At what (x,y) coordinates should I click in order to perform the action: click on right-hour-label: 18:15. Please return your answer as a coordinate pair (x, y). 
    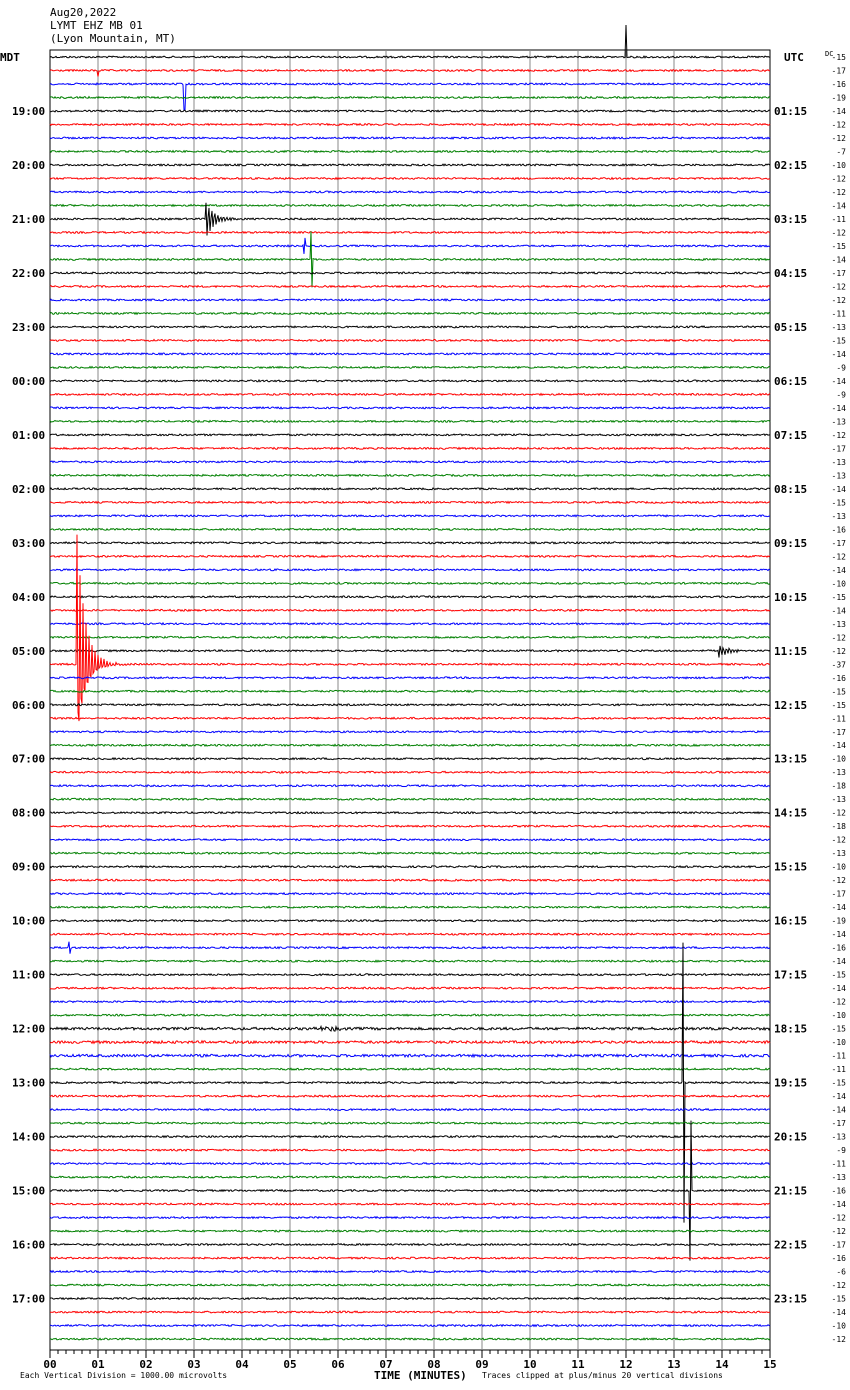
    Looking at the image, I should click on (790, 1029).